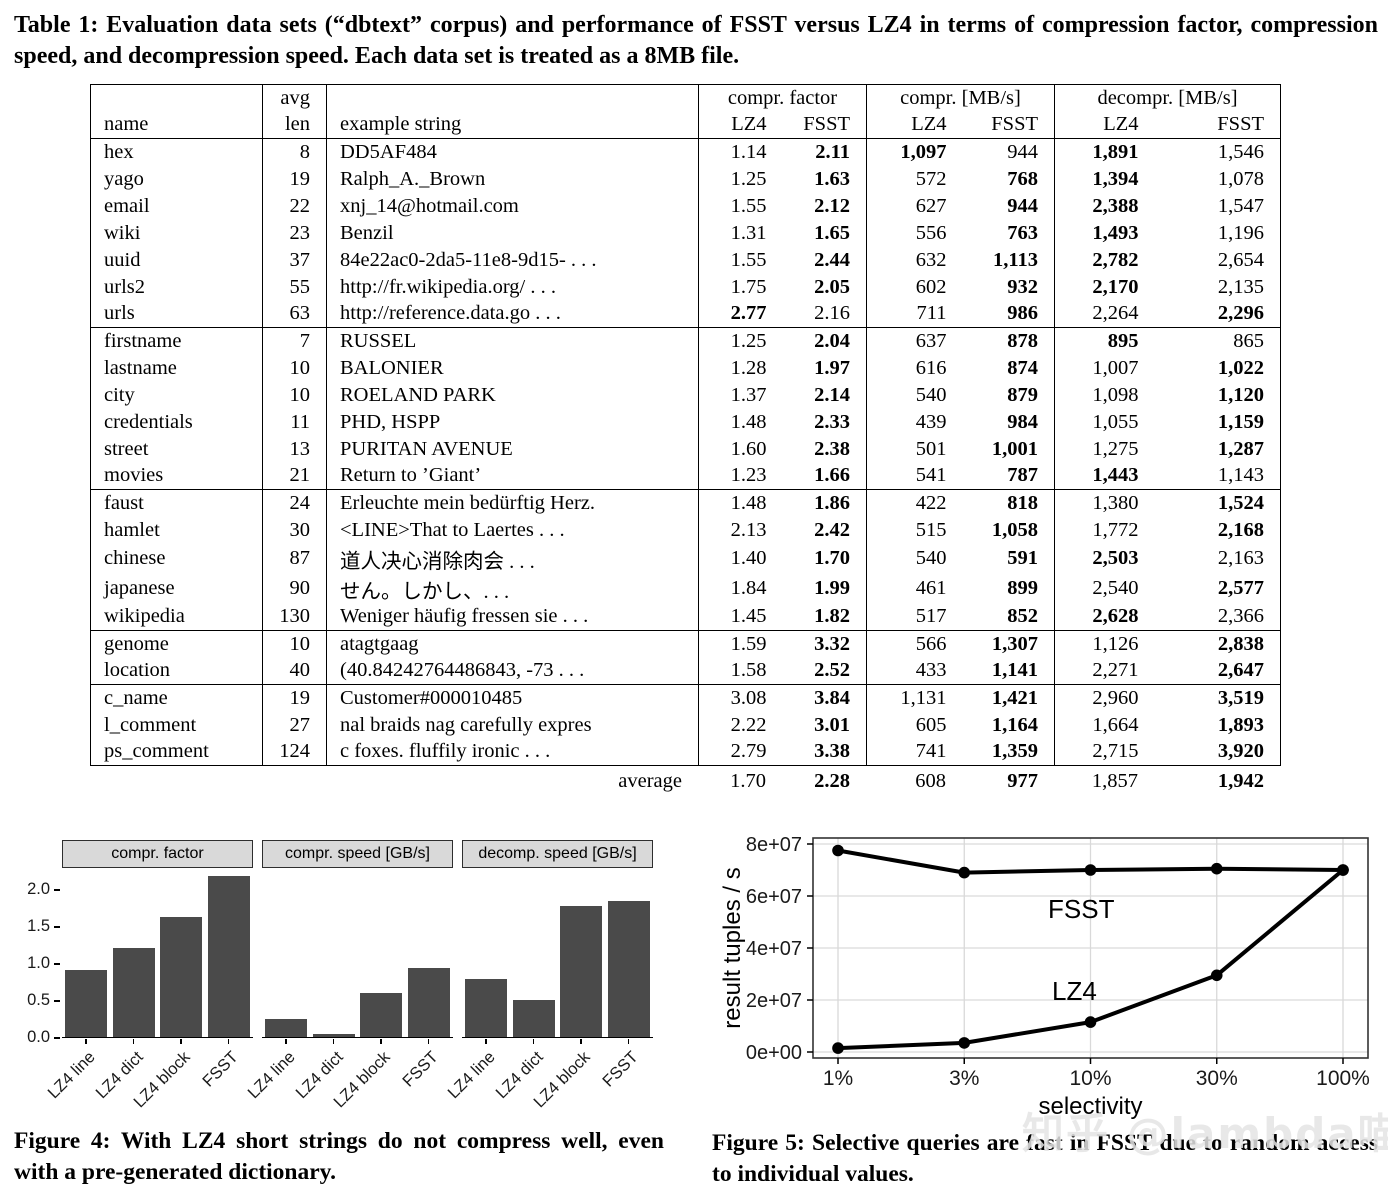  I want to click on row-example-string: nal braids nag carefully expres, so click(512, 725).